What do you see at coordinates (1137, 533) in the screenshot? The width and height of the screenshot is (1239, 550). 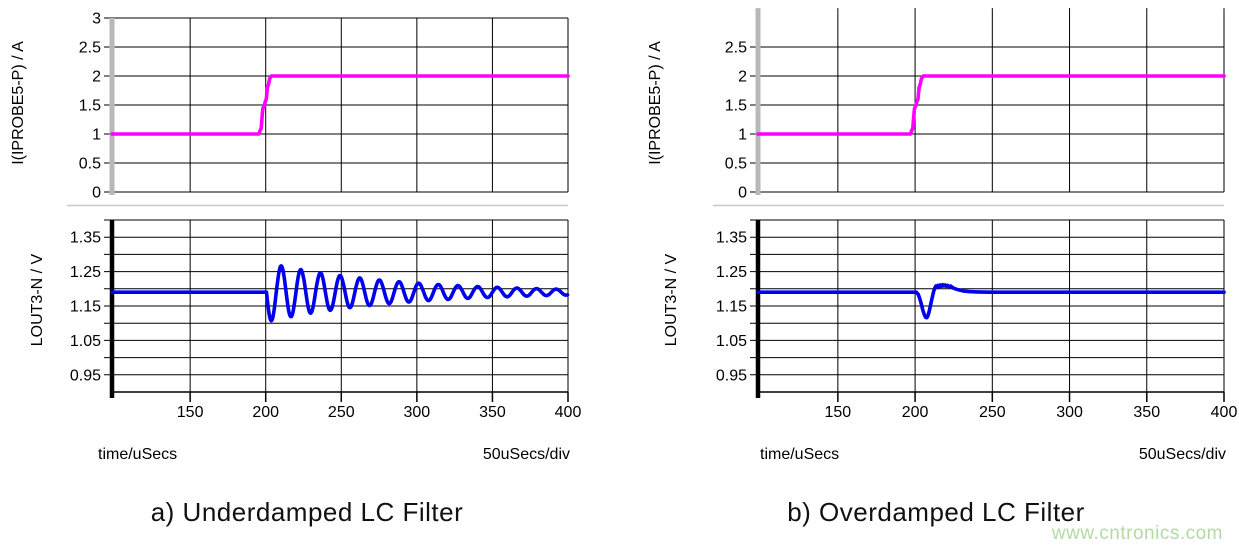 I see `watermark-text: www.cntronics.com` at bounding box center [1137, 533].